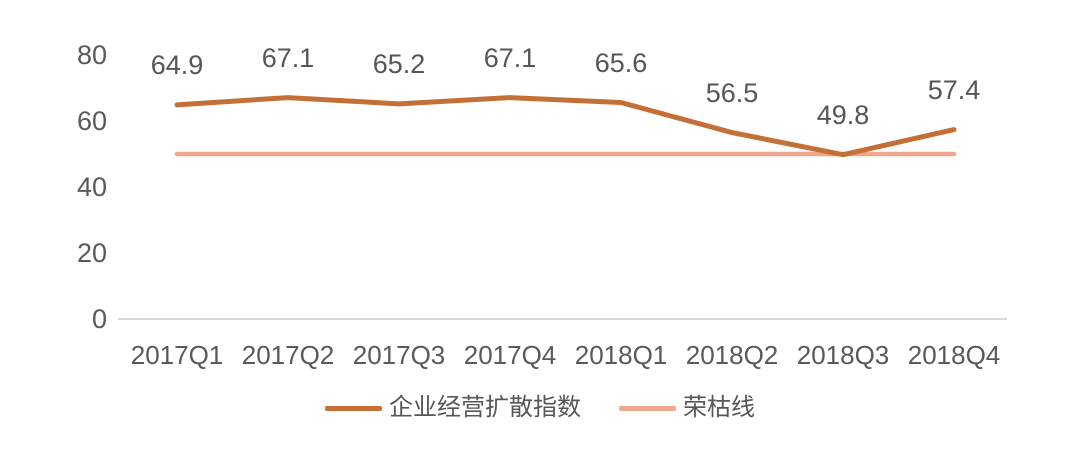  I want to click on y-axis-tick-label: 80, so click(91, 55).